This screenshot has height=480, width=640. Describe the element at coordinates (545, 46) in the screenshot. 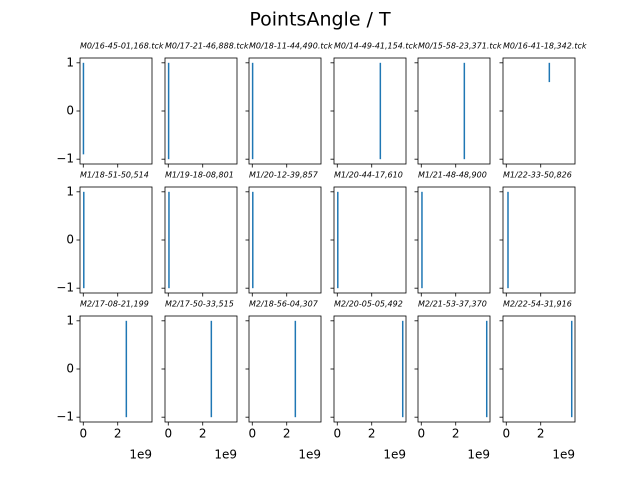

I see `subplot-title: M0/16-41-18,342.tck` at that location.